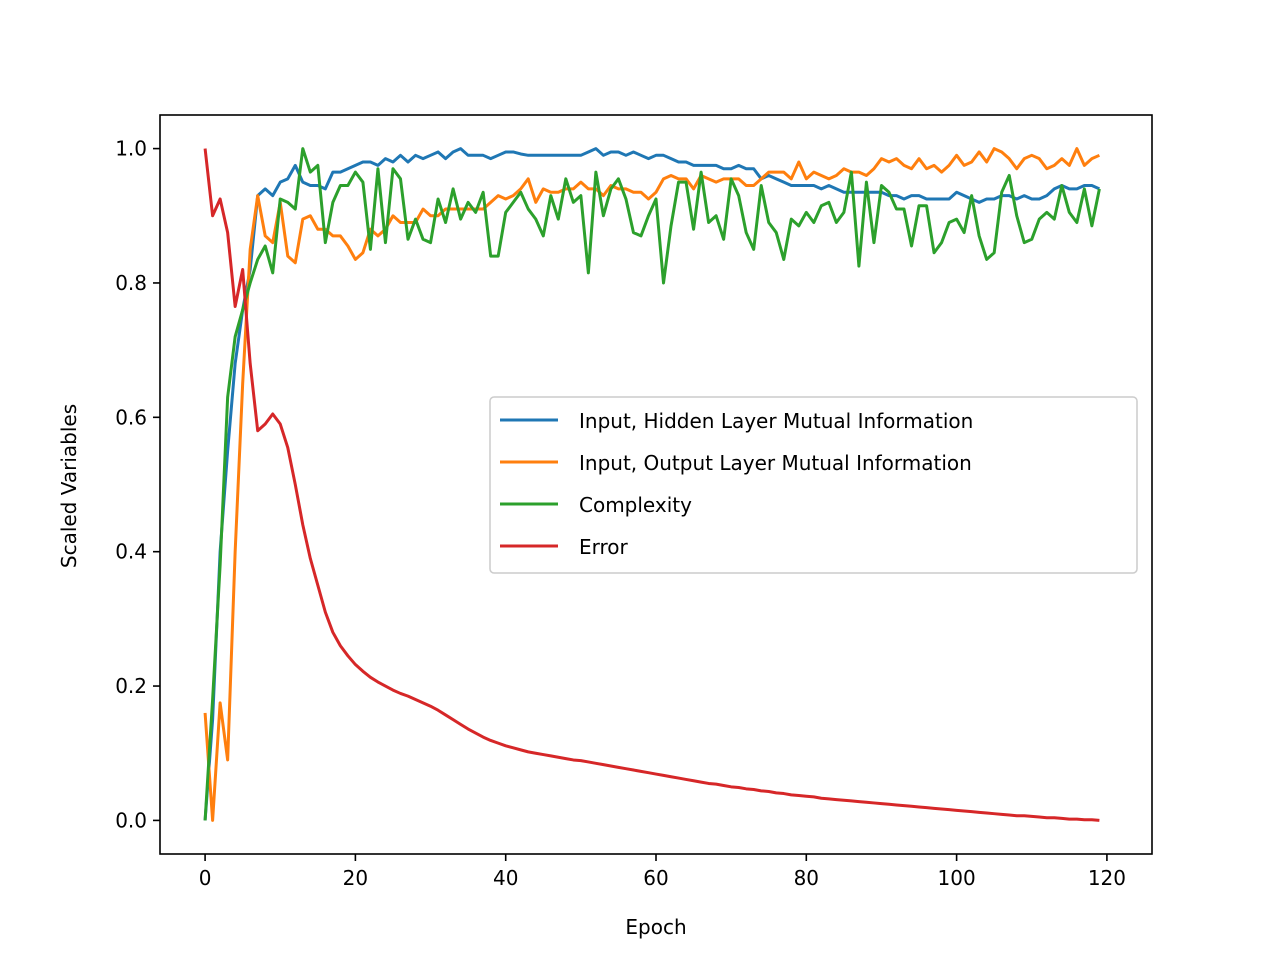 This screenshot has height=960, width=1278. I want to click on x-tick-label: 20, so click(355, 878).